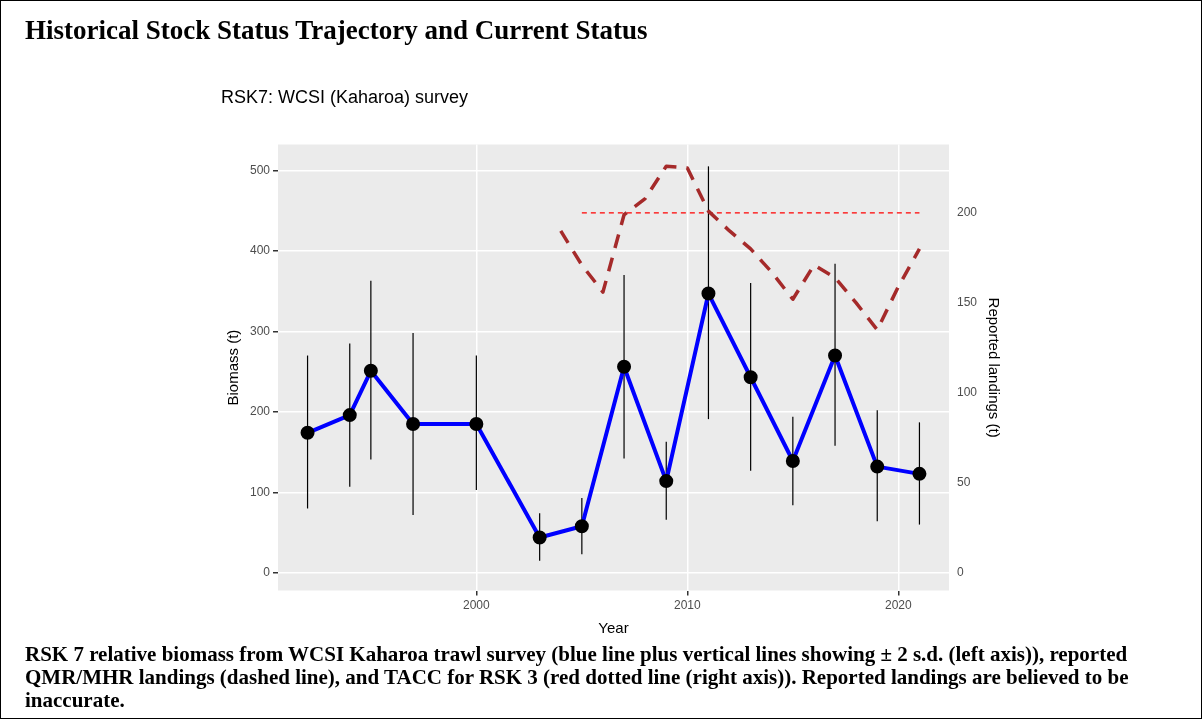 Image resolution: width=1202 pixels, height=719 pixels. What do you see at coordinates (260, 491) in the screenshot?
I see `y-tick-label: 100` at bounding box center [260, 491].